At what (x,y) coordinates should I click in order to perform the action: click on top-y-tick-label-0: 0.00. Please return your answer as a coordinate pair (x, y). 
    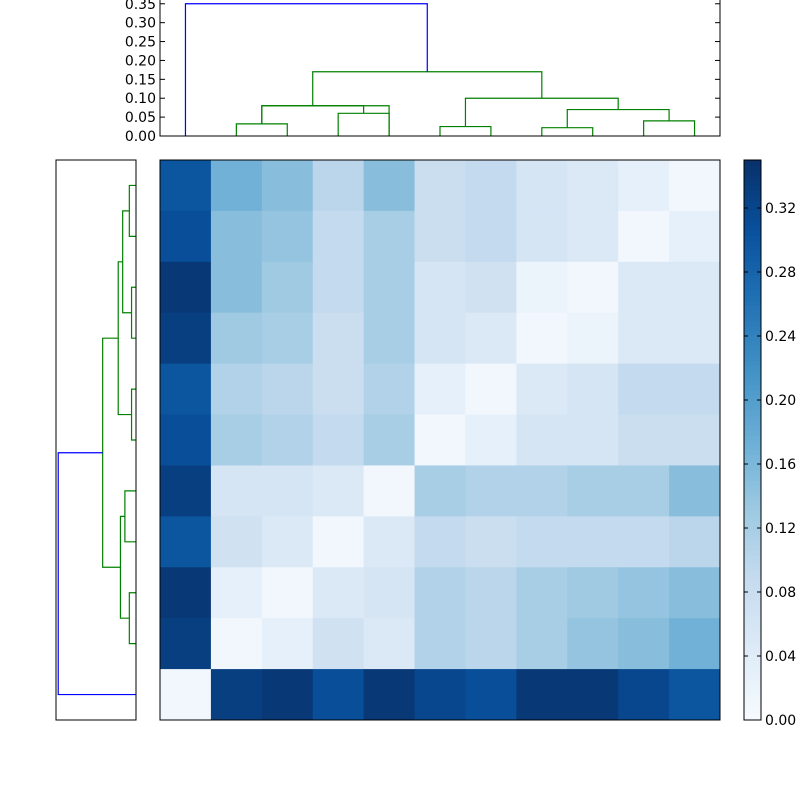
    Looking at the image, I should click on (140, 137).